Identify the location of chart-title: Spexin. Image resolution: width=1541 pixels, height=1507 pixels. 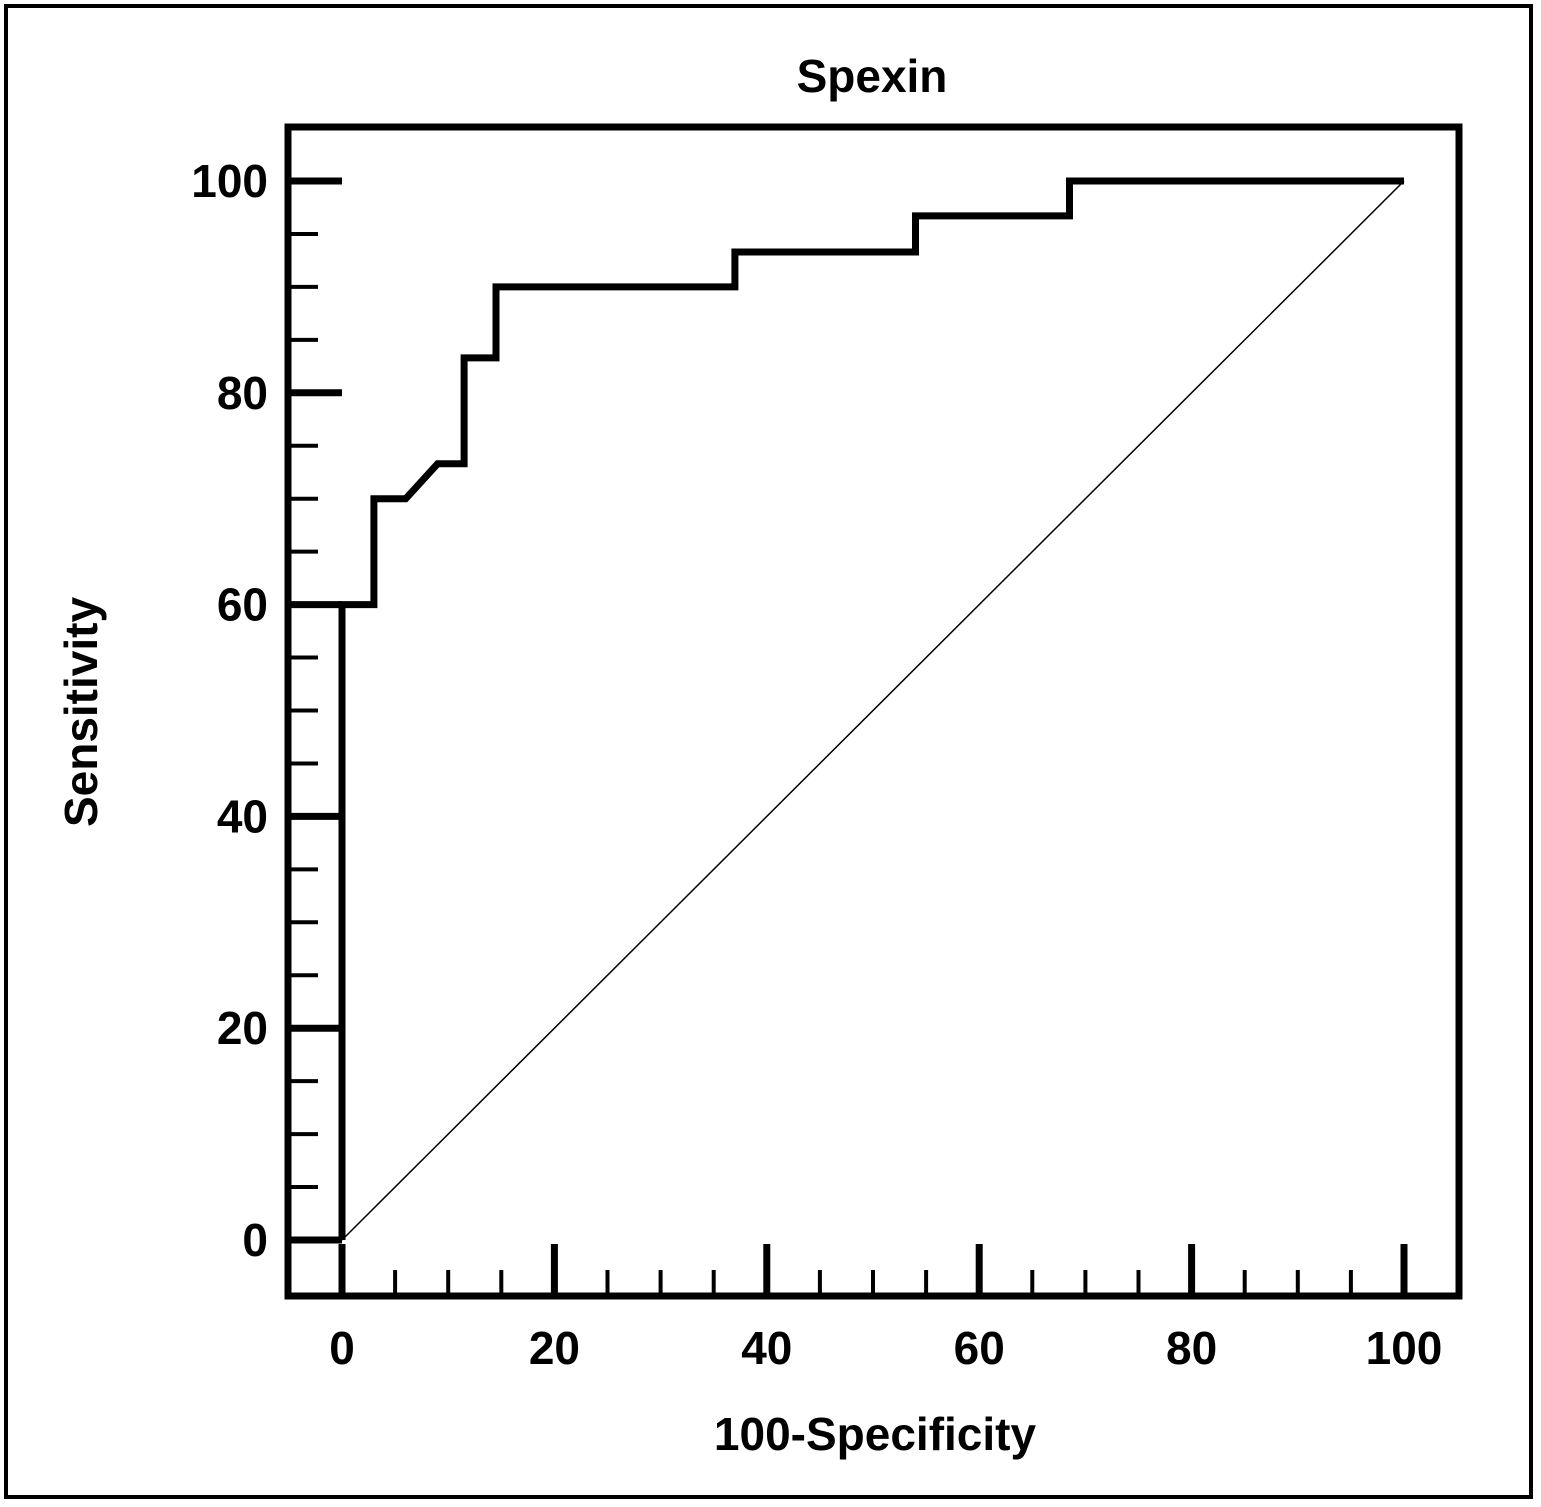
(872, 76).